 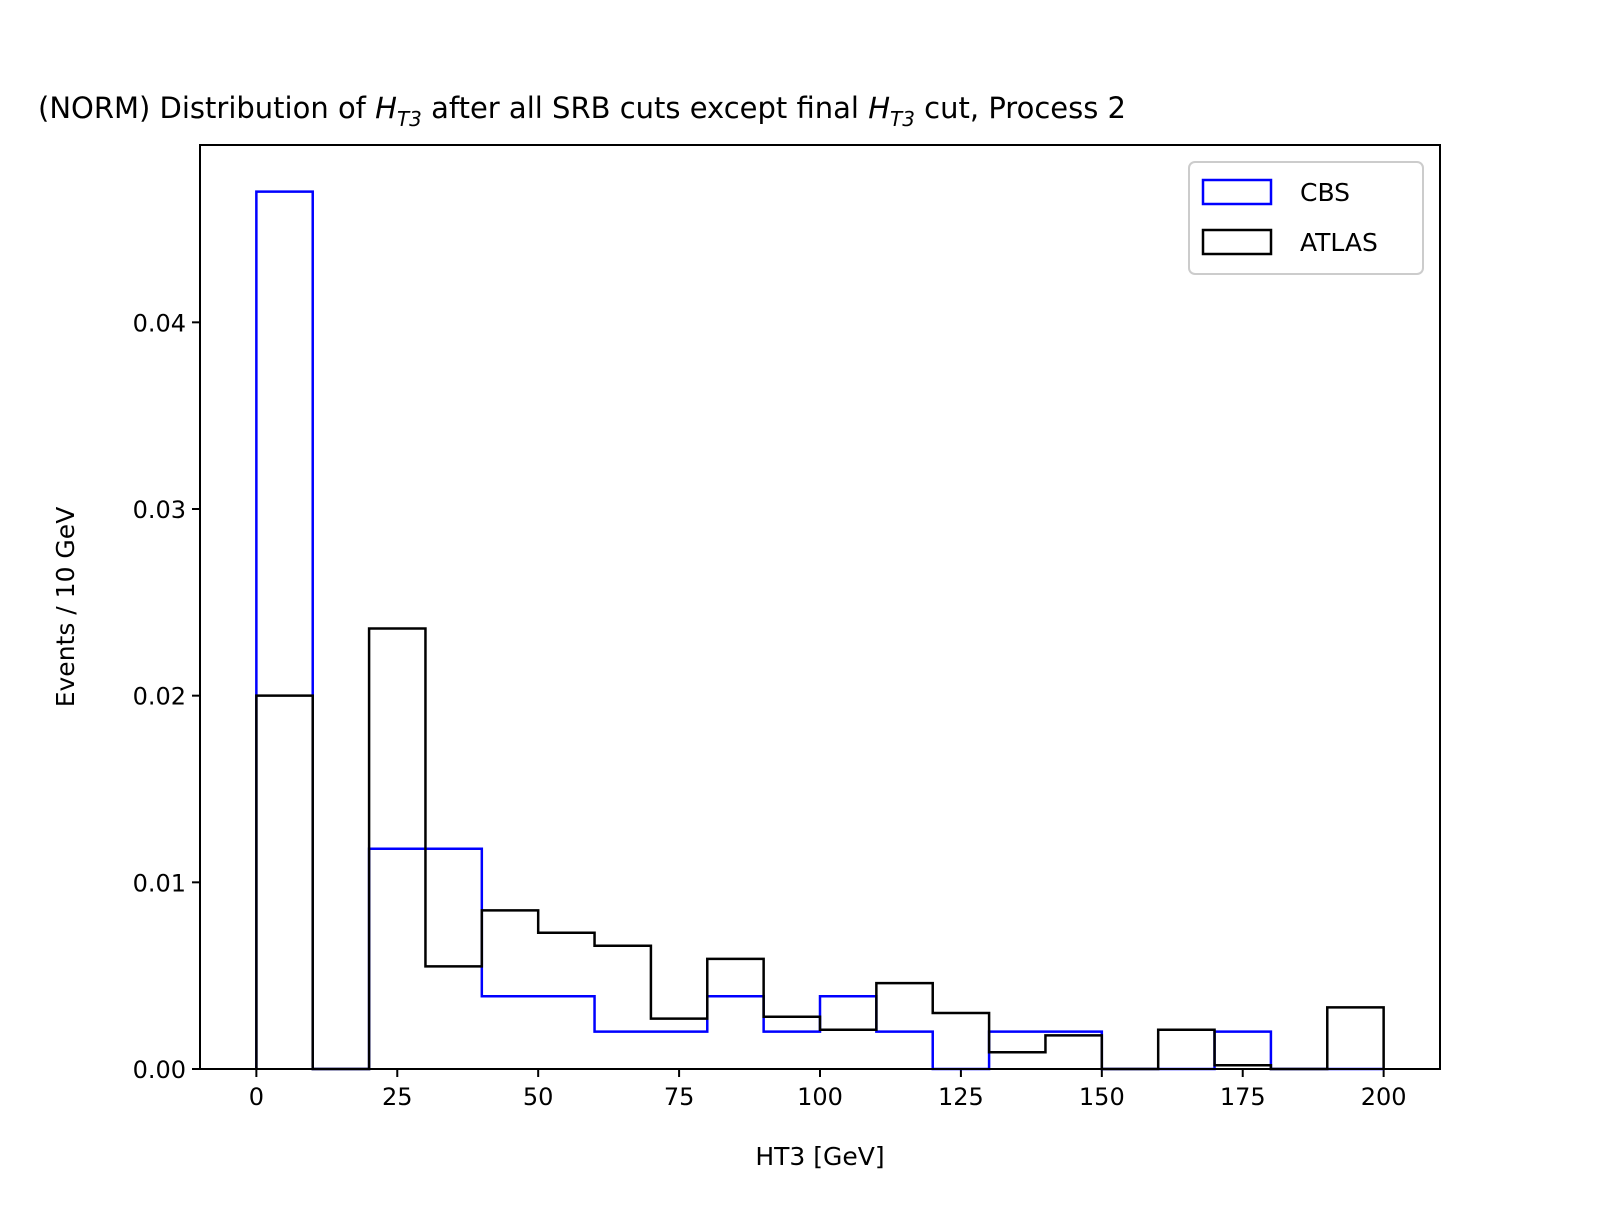 I want to click on y-tick-label: 0.02, so click(x=159, y=697).